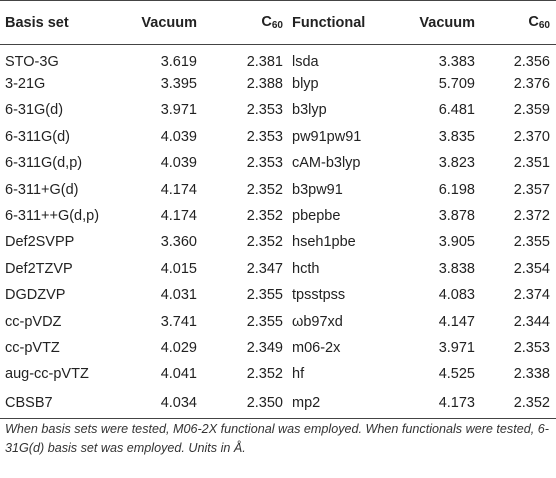 The height and width of the screenshot is (478, 556). What do you see at coordinates (518, 403) in the screenshot?
I see `cell-functional-c60: 2.352` at bounding box center [518, 403].